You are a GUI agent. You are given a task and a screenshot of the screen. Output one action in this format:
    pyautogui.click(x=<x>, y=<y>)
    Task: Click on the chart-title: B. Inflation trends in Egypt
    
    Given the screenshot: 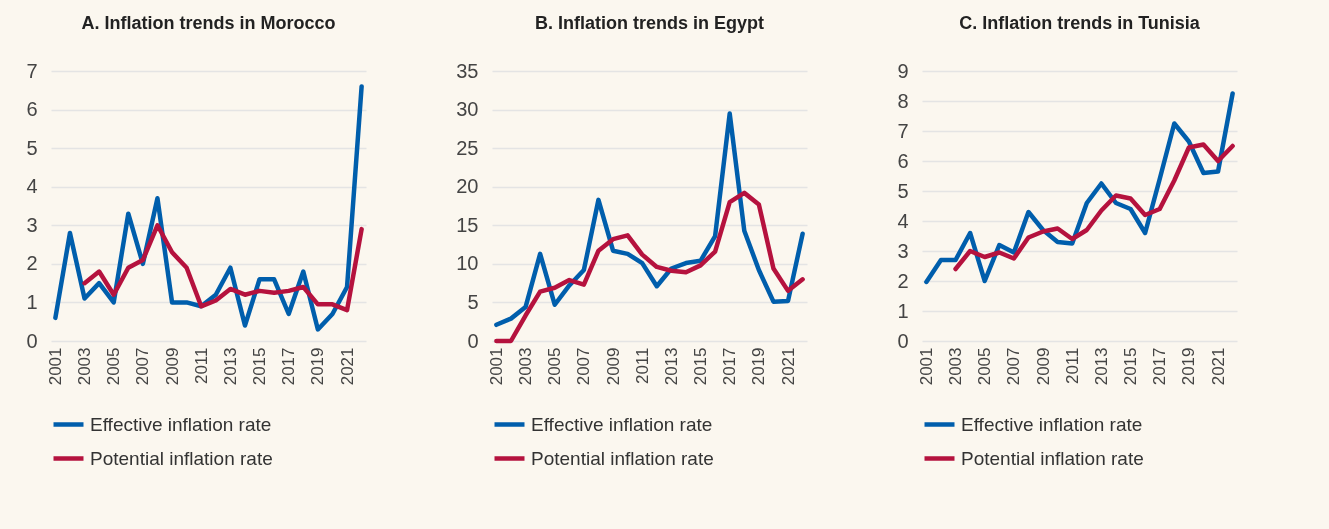 What is the action you would take?
    pyautogui.click(x=649, y=23)
    